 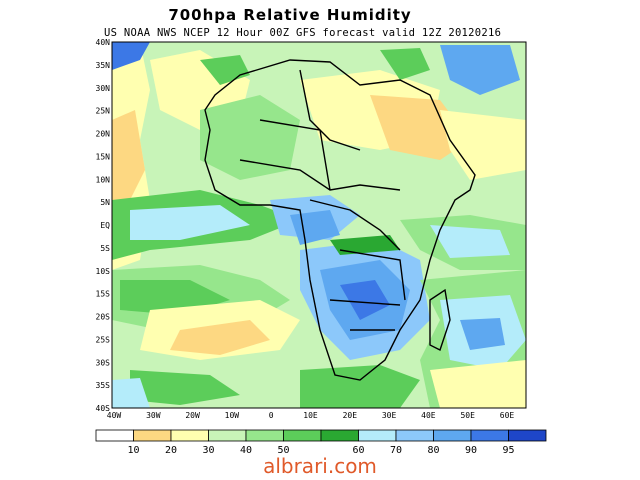 I want to click on longitude-label: 40E, so click(x=428, y=415).